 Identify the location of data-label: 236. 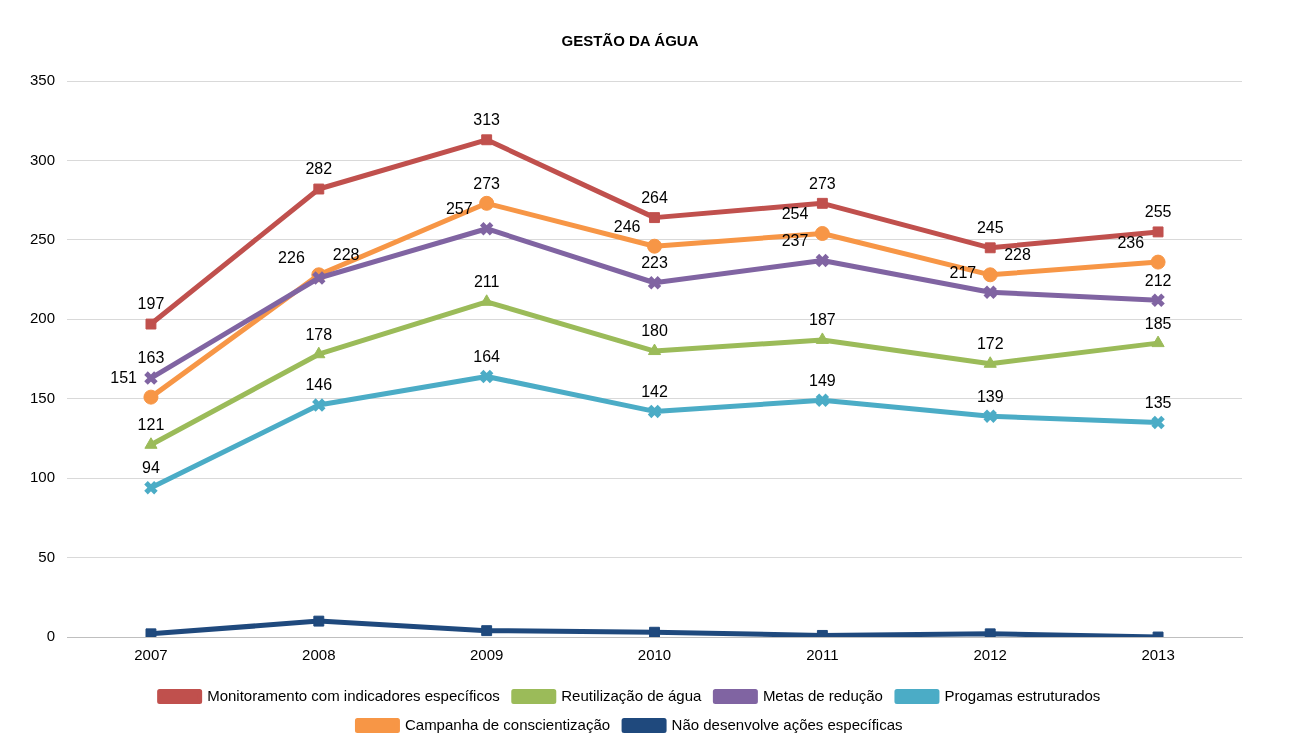
(1131, 242).